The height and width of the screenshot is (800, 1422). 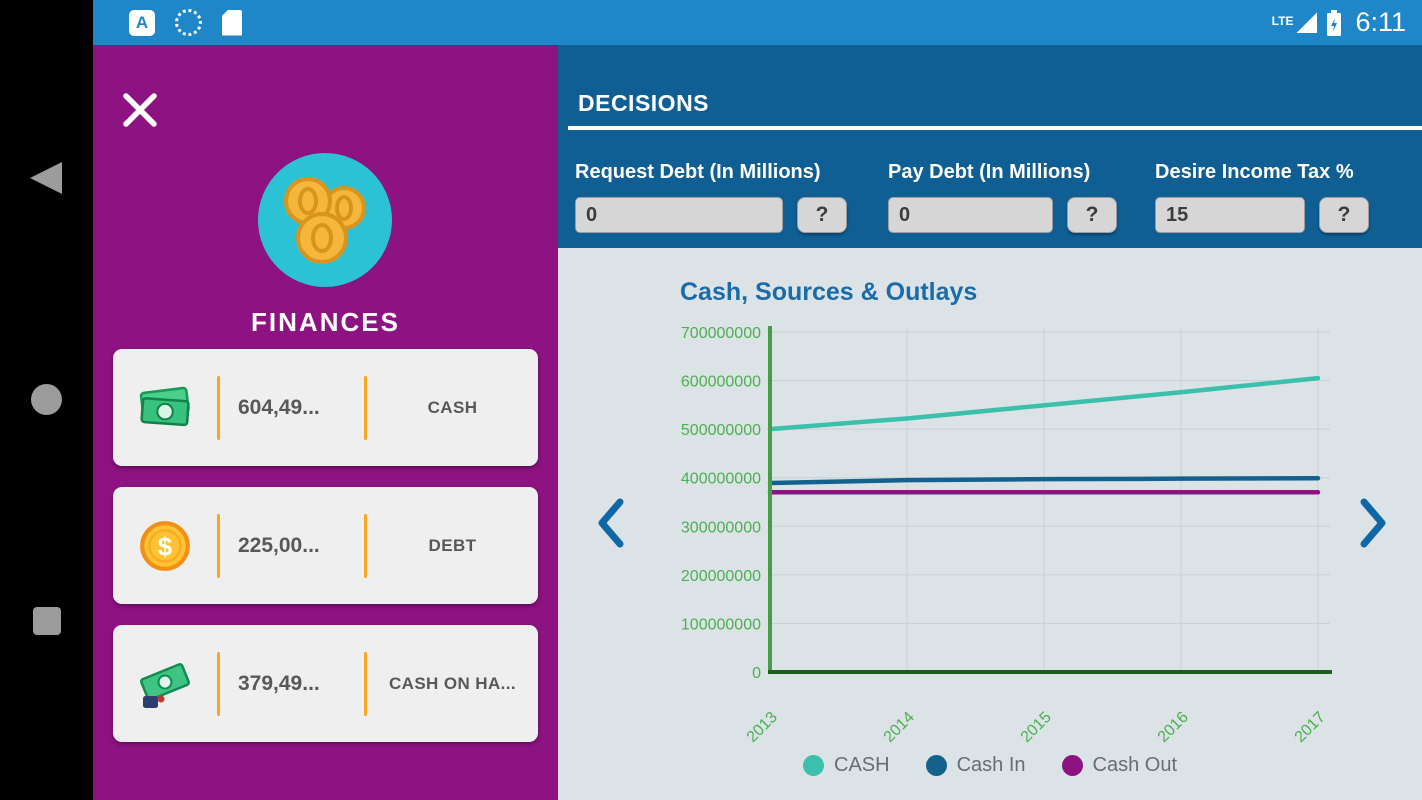 What do you see at coordinates (165, 684) in the screenshot?
I see `cash-on-hand-icon` at bounding box center [165, 684].